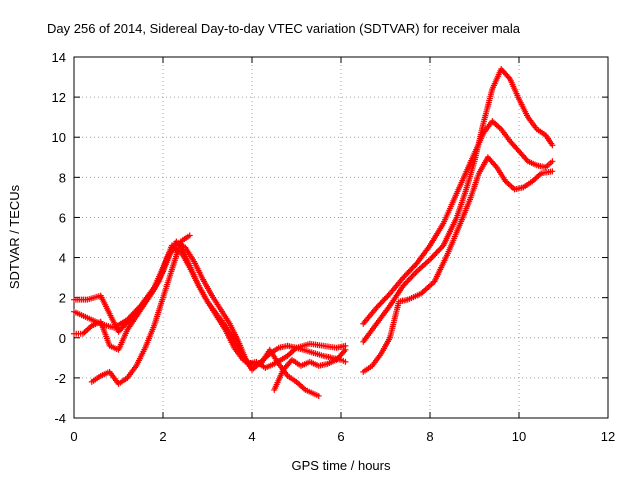  What do you see at coordinates (62, 177) in the screenshot?
I see `y-tick-label: 8` at bounding box center [62, 177].